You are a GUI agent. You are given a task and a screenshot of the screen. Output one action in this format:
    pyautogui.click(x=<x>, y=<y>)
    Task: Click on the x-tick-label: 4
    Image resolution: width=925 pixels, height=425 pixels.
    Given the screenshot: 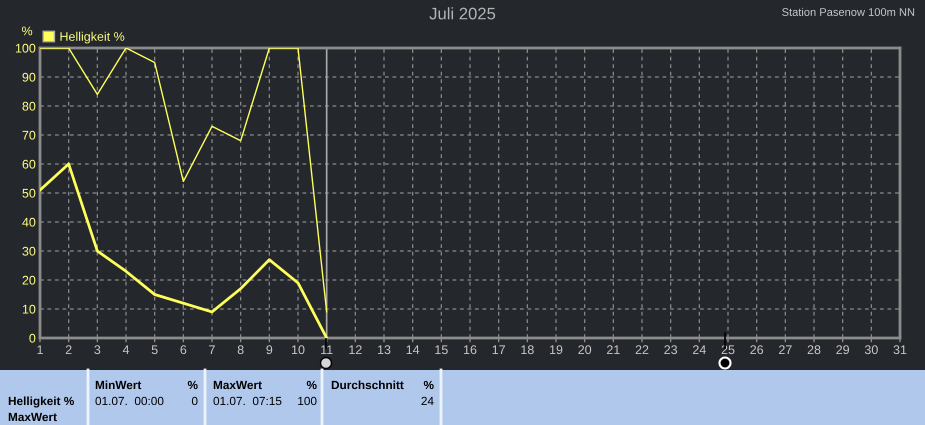 What is the action you would take?
    pyautogui.click(x=126, y=349)
    